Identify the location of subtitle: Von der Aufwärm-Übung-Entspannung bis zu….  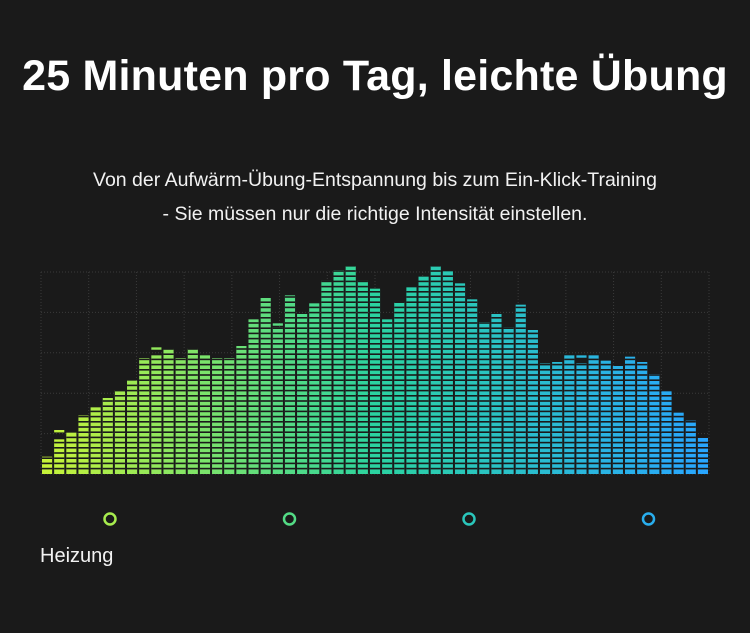
(375, 197).